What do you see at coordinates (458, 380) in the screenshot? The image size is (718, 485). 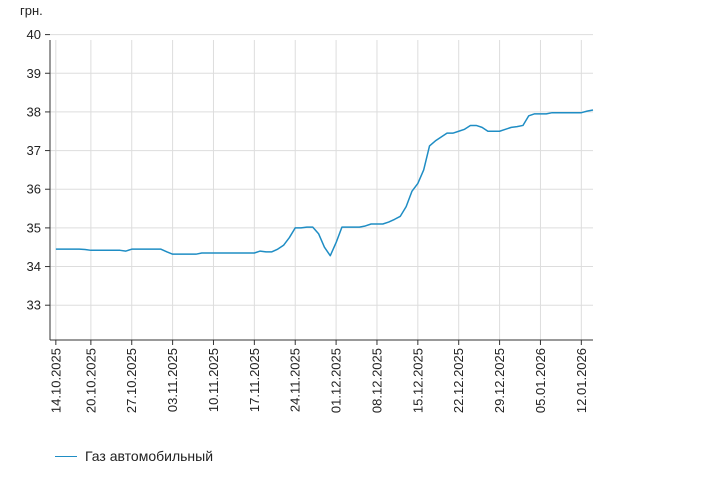 I see `x-tick-label: 22.12.2025` at bounding box center [458, 380].